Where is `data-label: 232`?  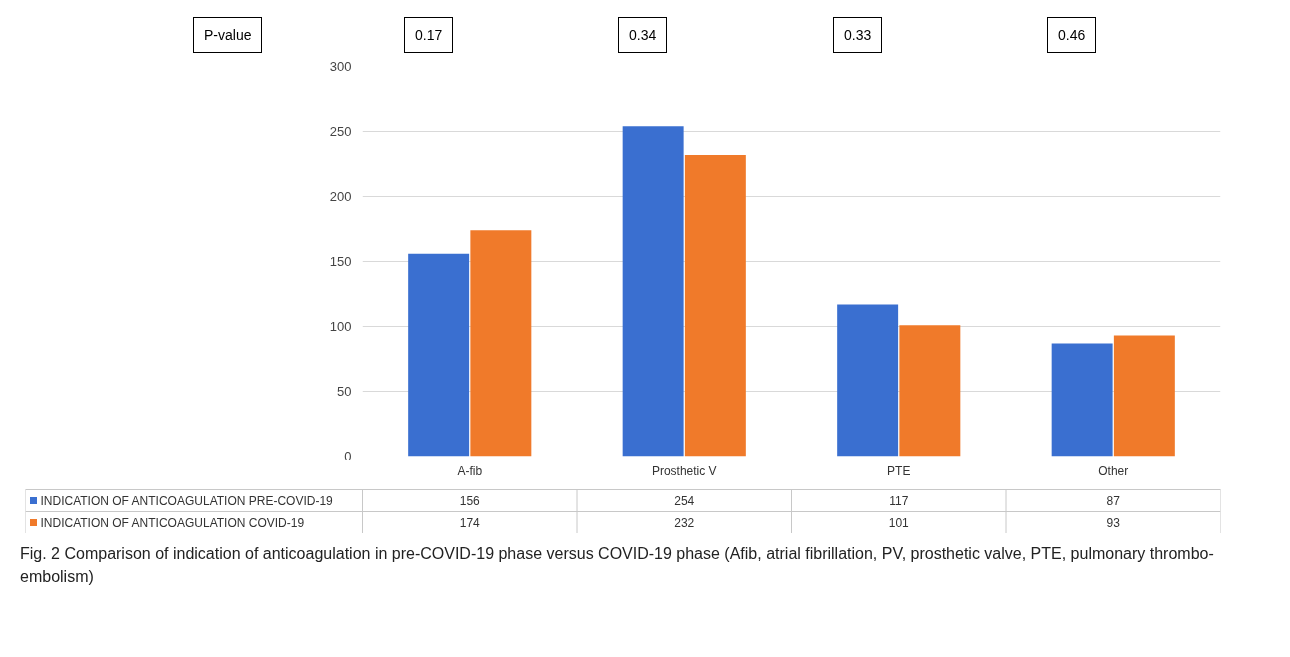
data-label: 232 is located at coordinates (684, 523).